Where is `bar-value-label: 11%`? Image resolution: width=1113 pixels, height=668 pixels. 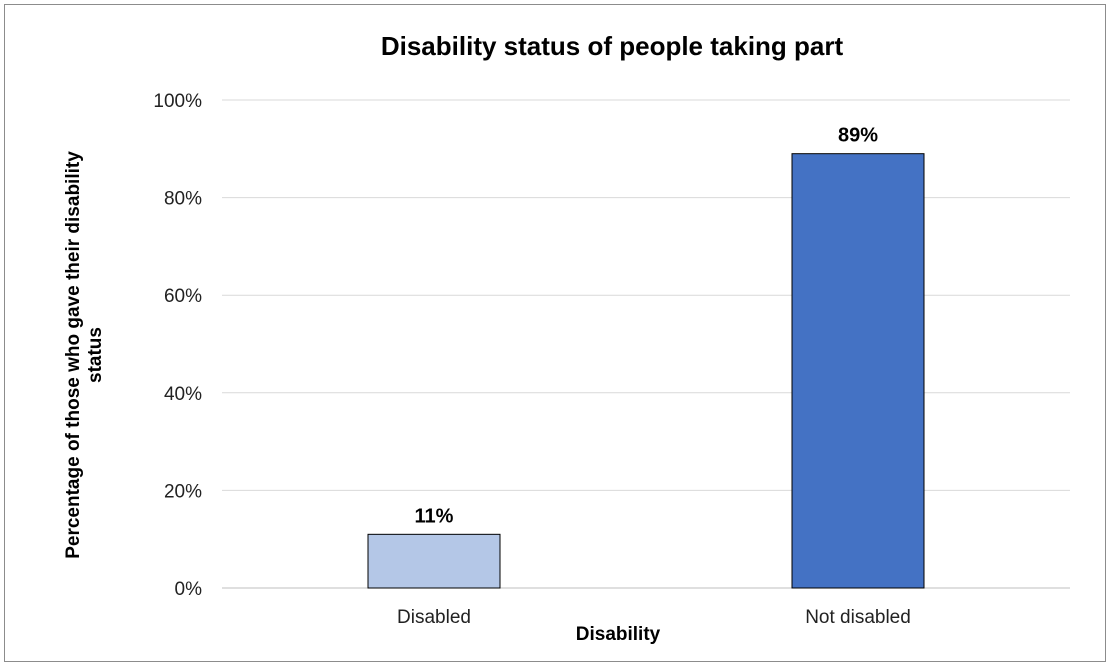 bar-value-label: 11% is located at coordinates (434, 516).